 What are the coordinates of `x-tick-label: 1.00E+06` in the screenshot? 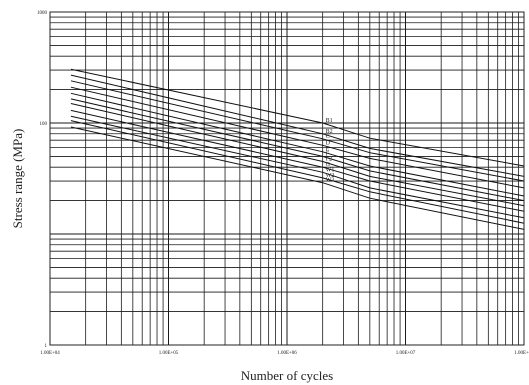 It's located at (287, 353).